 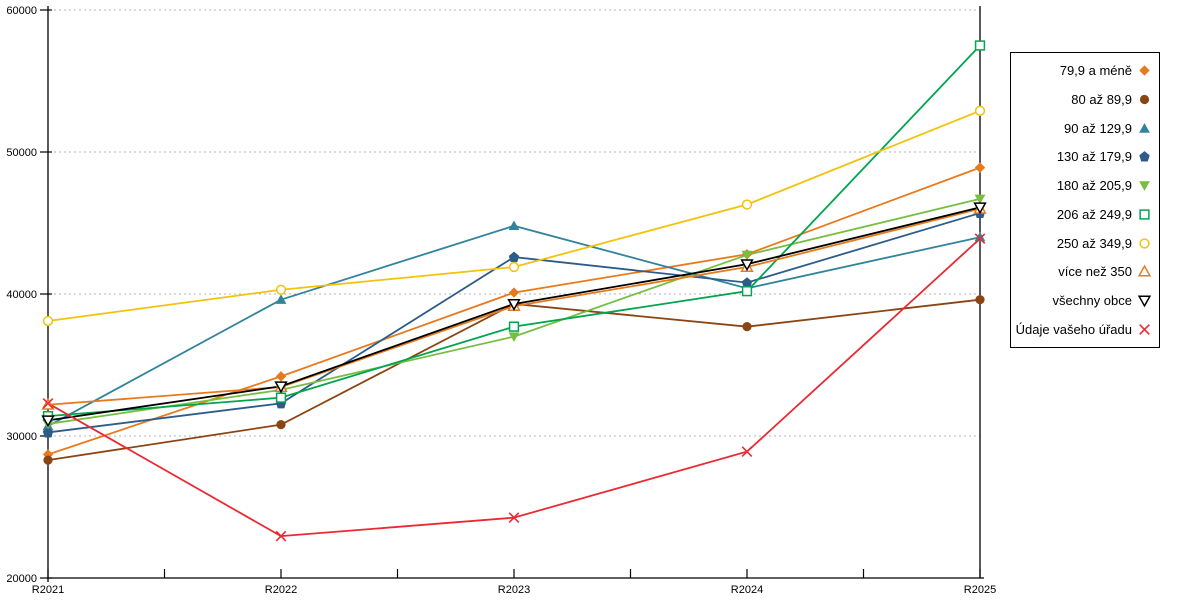 I want to click on legend-item: všechny obce, so click(x=1085, y=300).